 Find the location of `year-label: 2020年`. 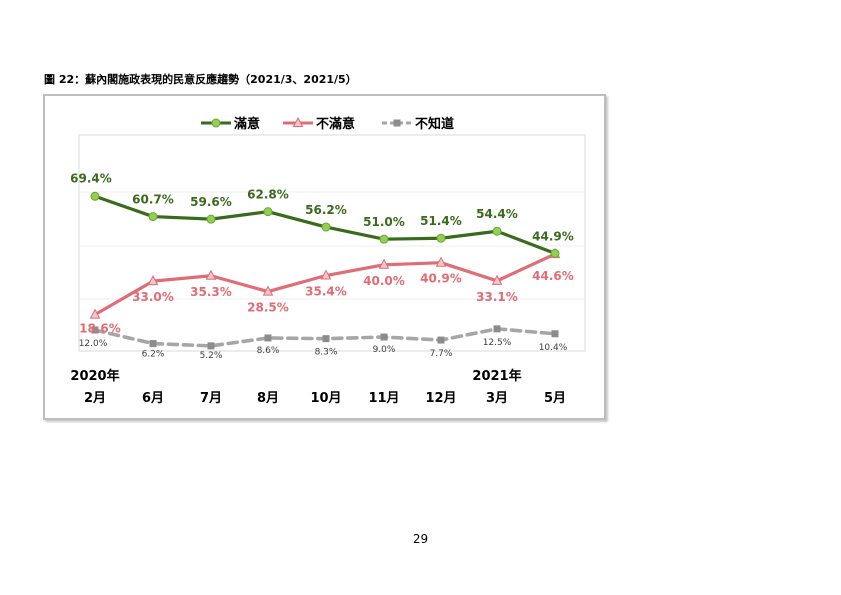

year-label: 2020年 is located at coordinates (94, 376).